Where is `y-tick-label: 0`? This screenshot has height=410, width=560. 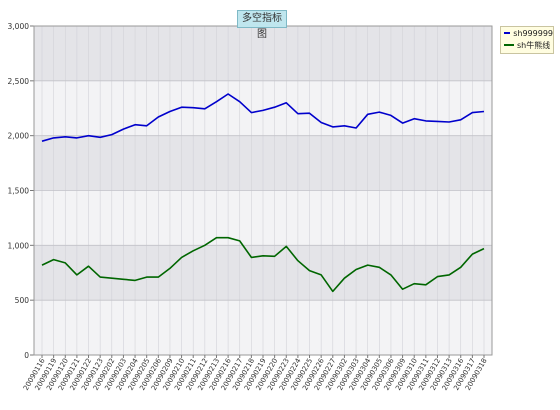 y-tick-label: 0 is located at coordinates (26, 355).